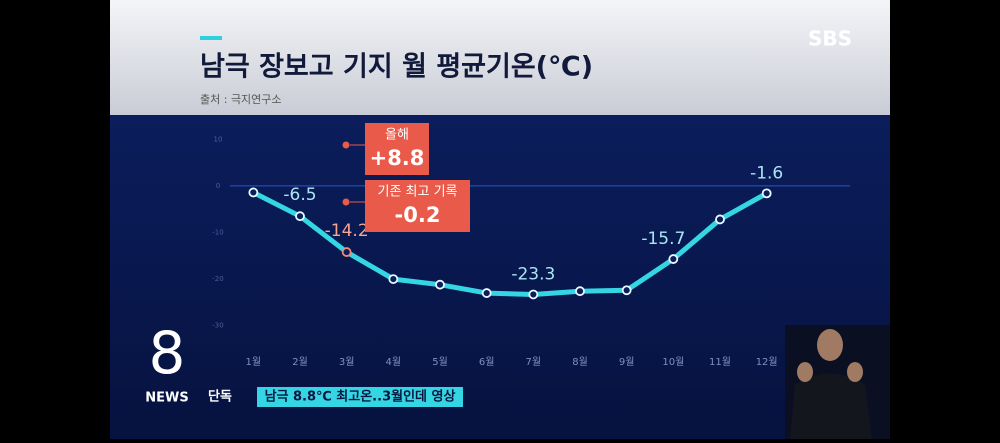  Describe the element at coordinates (487, 362) in the screenshot. I see `x-tick-label: 6월` at that location.